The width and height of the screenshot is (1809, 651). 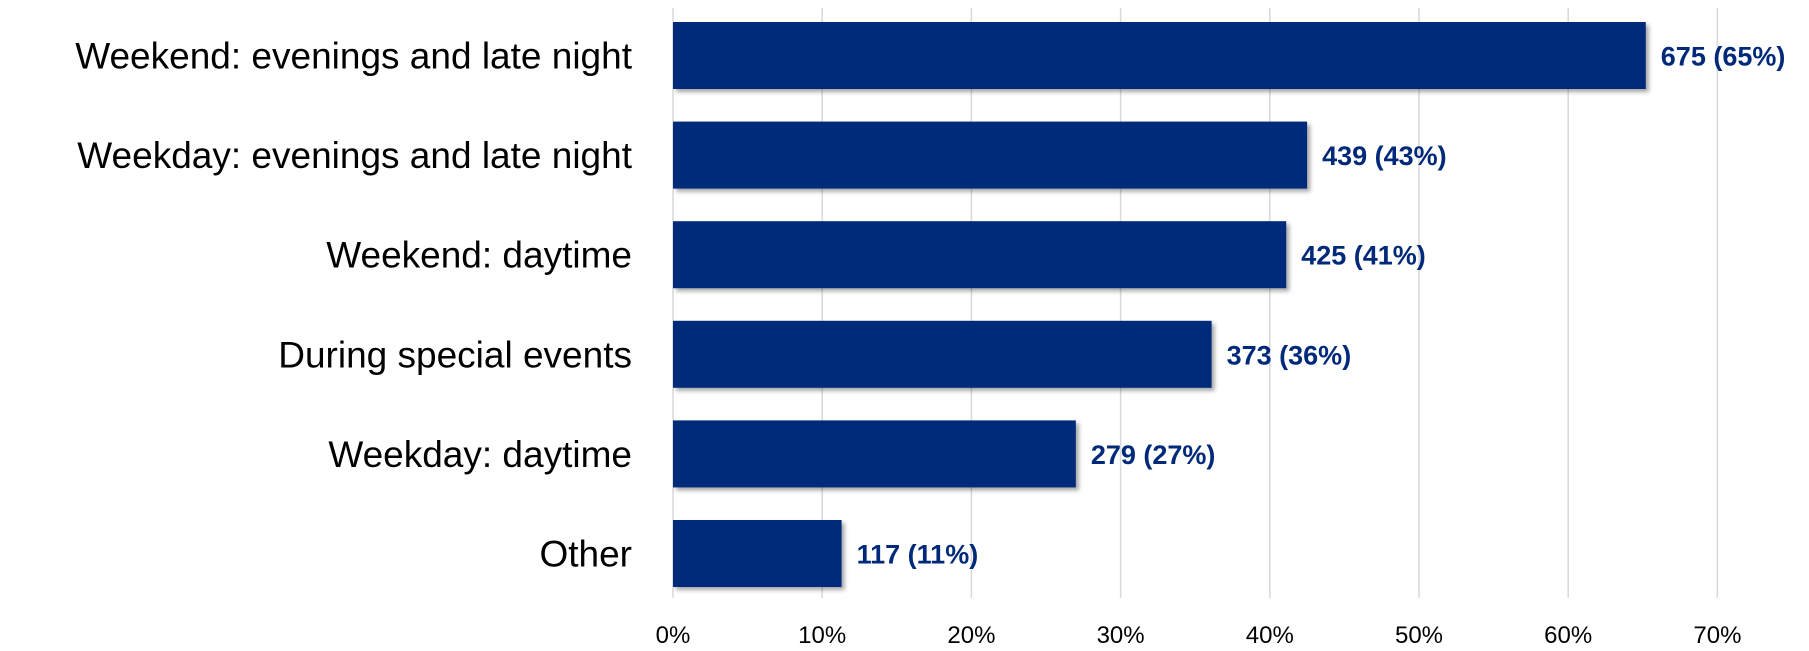 What do you see at coordinates (822, 635) in the screenshot?
I see `x-tick-label: 10%` at bounding box center [822, 635].